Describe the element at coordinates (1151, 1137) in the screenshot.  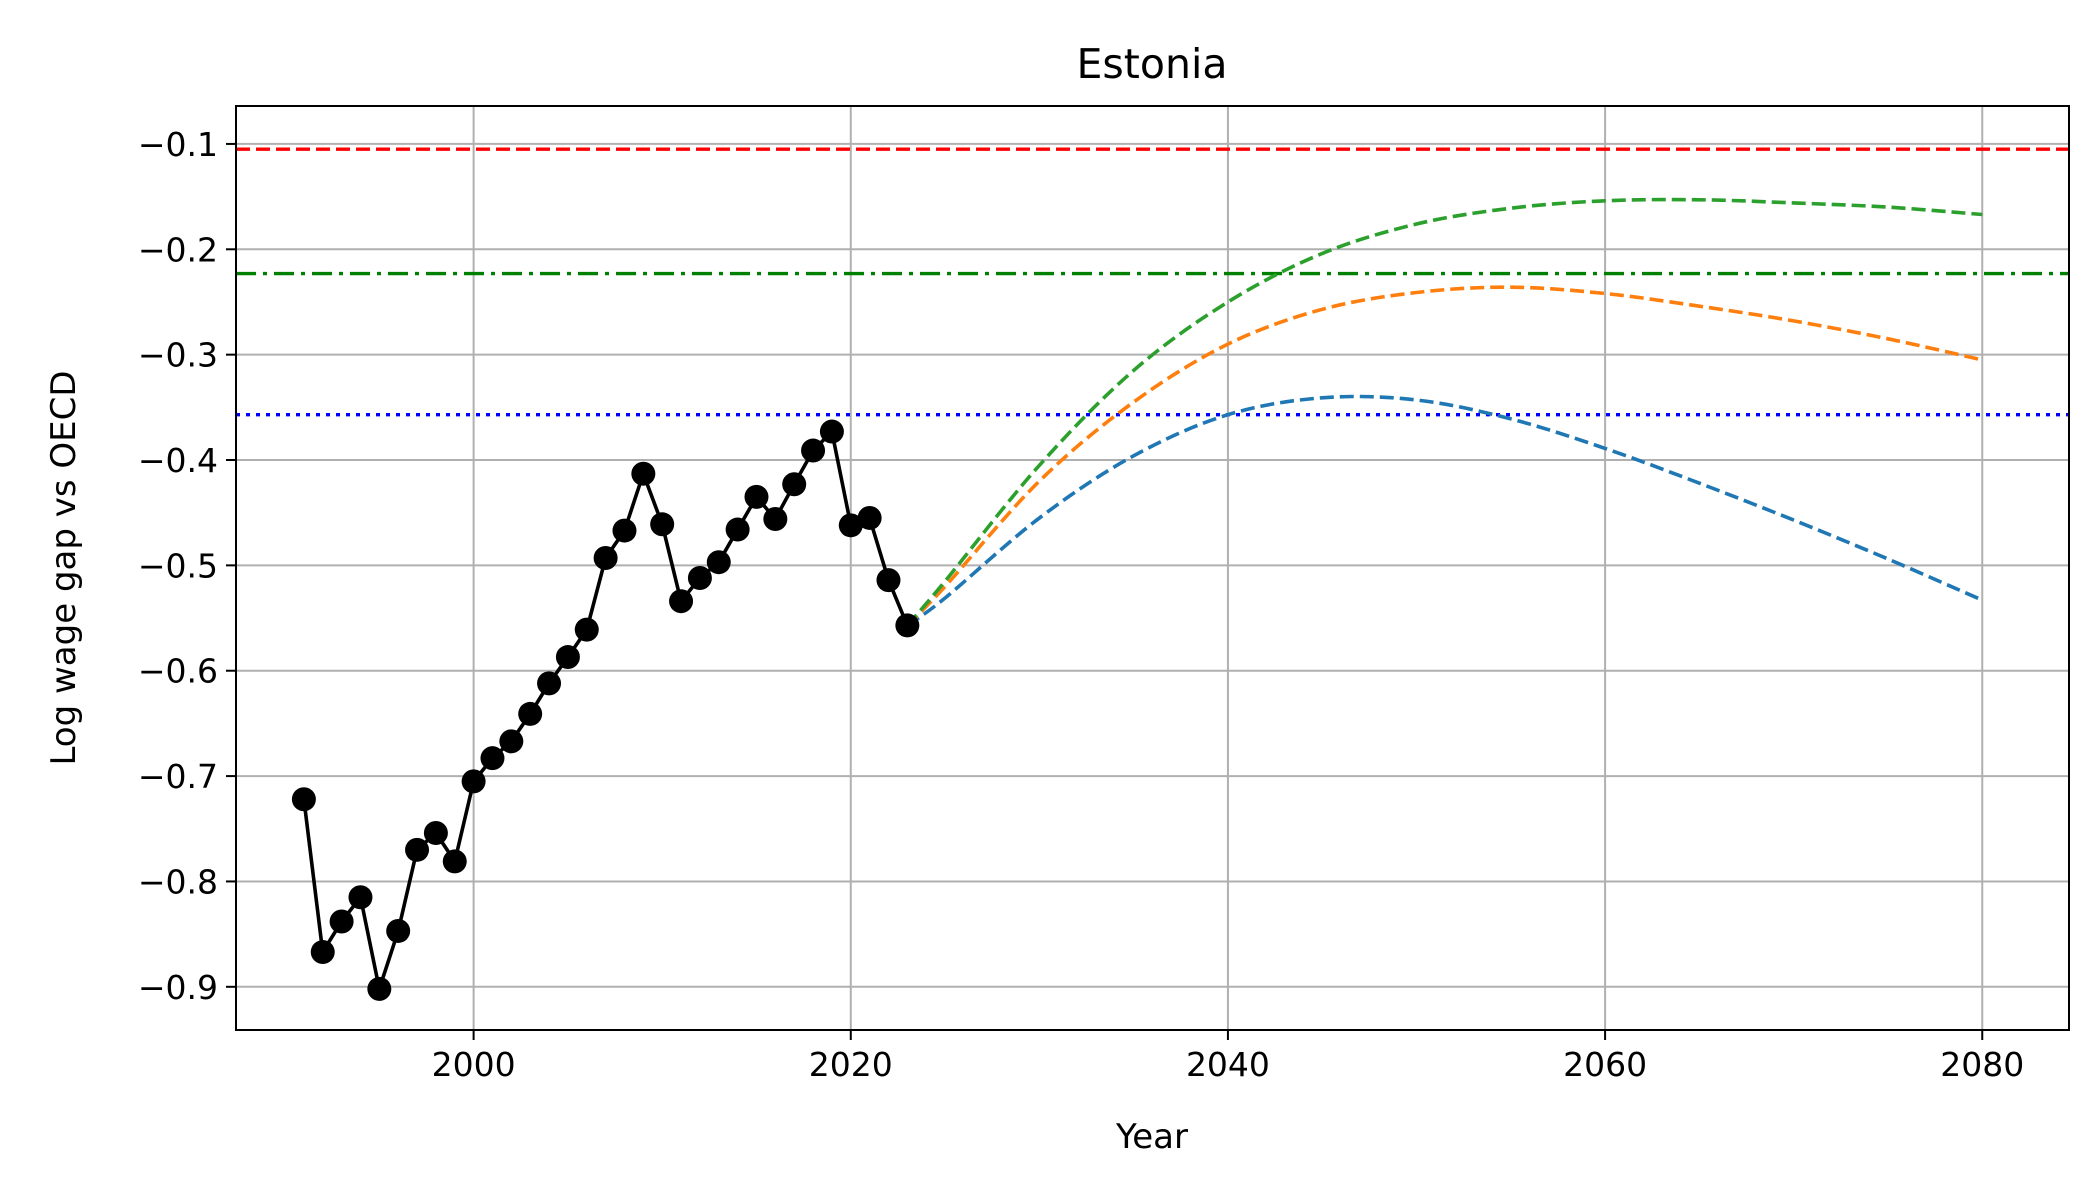
I see `x-axis-label: Year` at that location.